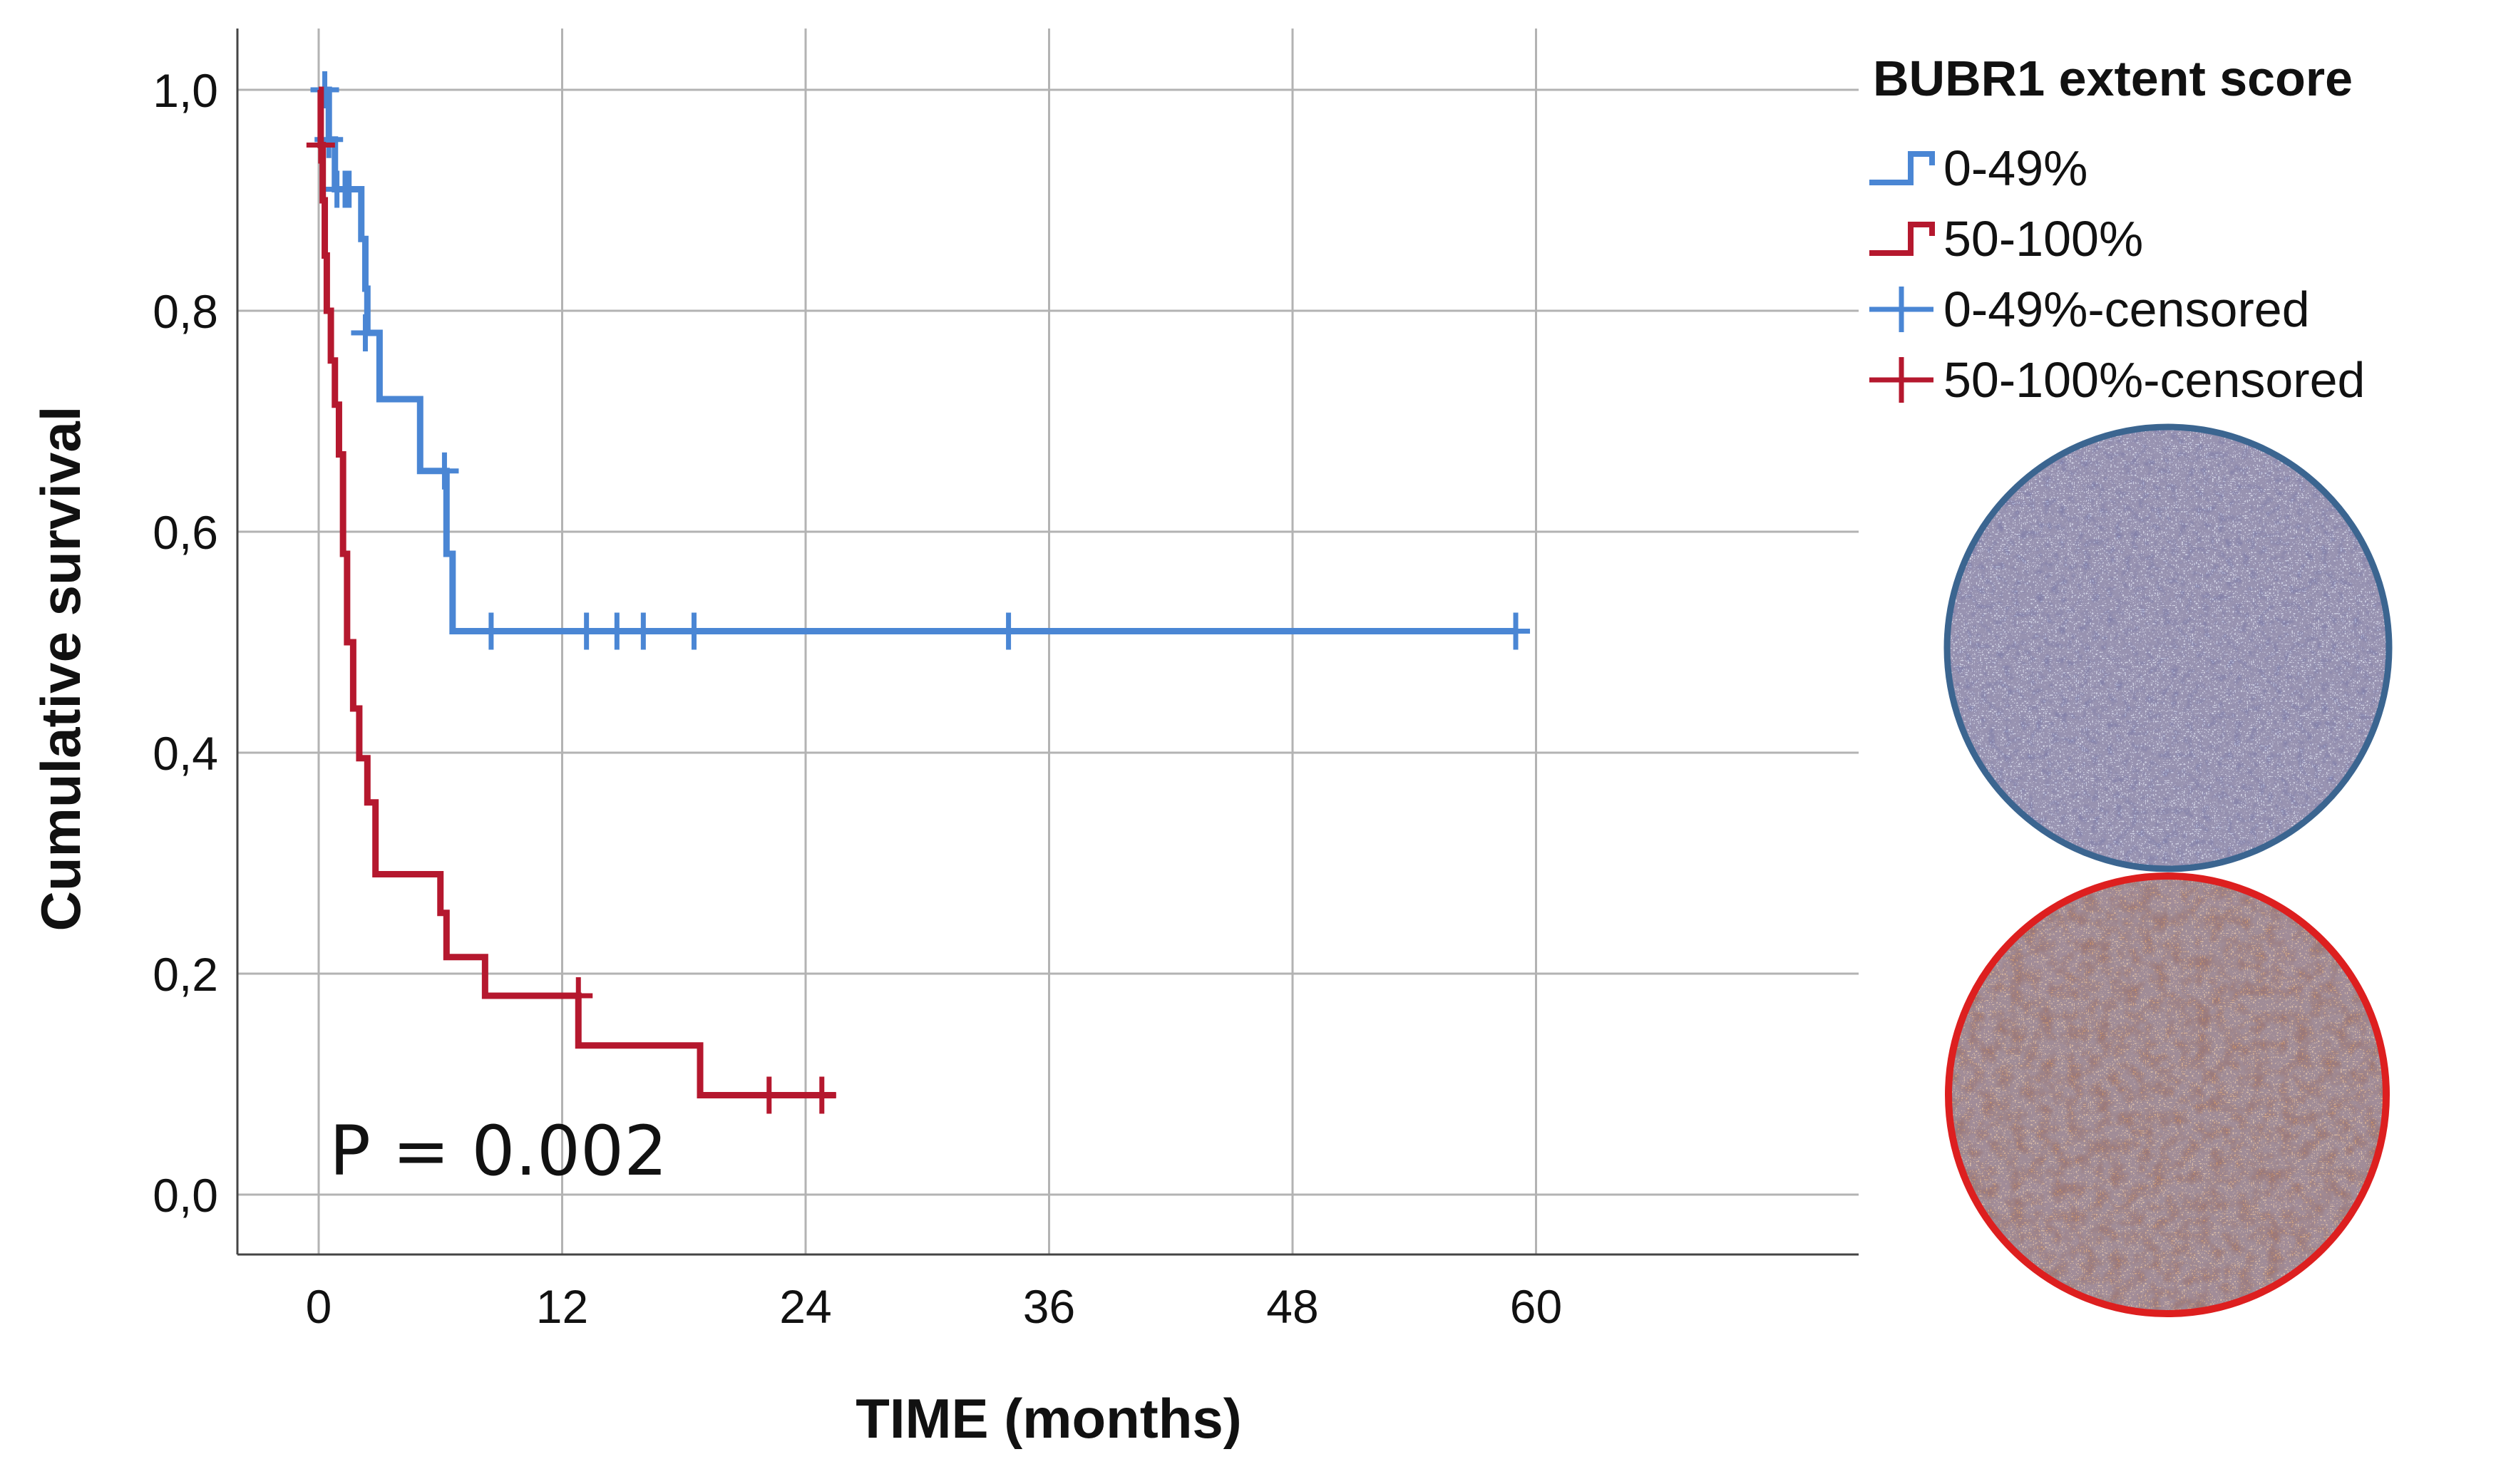 The width and height of the screenshot is (2496, 1484). What do you see at coordinates (2168, 647) in the screenshot?
I see `tissue-core-low-staining` at bounding box center [2168, 647].